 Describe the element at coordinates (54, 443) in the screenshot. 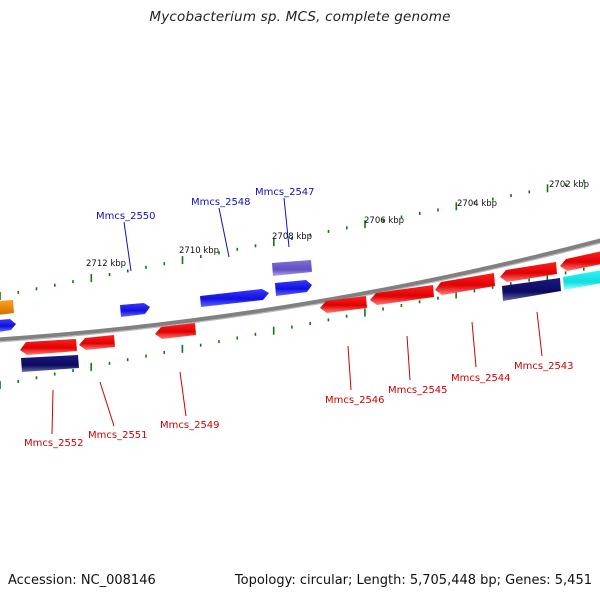

I see `gene-label-mmcs-2552: Mmcs_2552` at that location.